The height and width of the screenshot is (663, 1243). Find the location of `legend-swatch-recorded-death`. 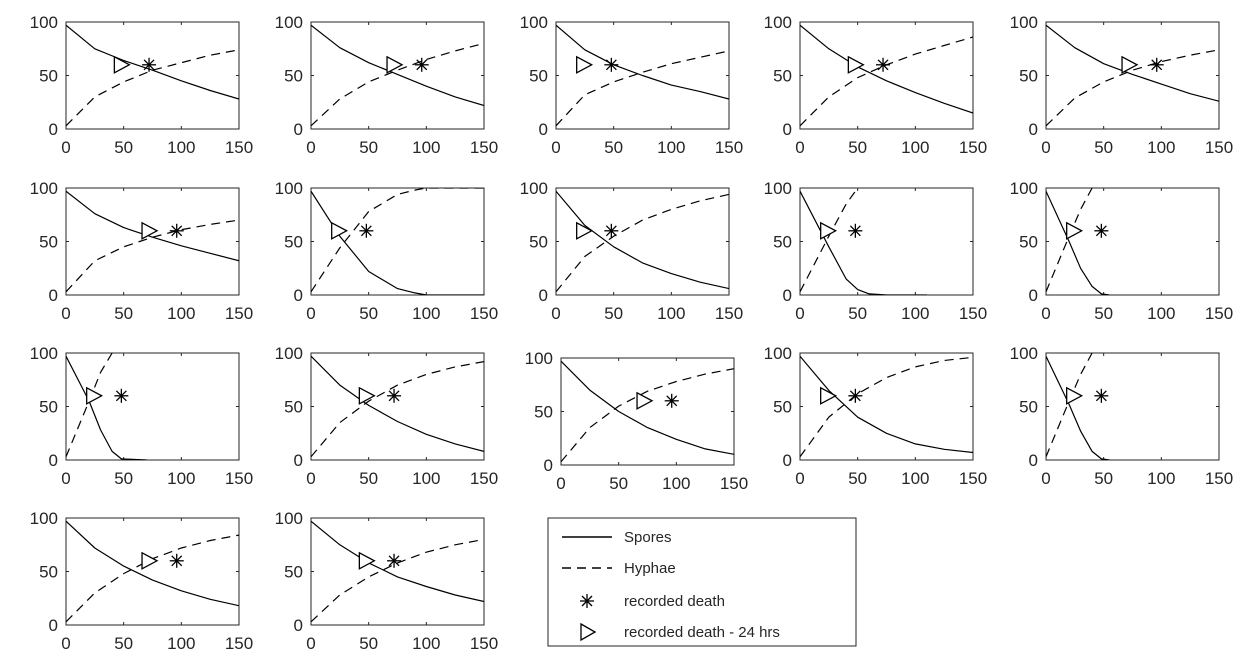

legend-swatch-recorded-death is located at coordinates (587, 601).